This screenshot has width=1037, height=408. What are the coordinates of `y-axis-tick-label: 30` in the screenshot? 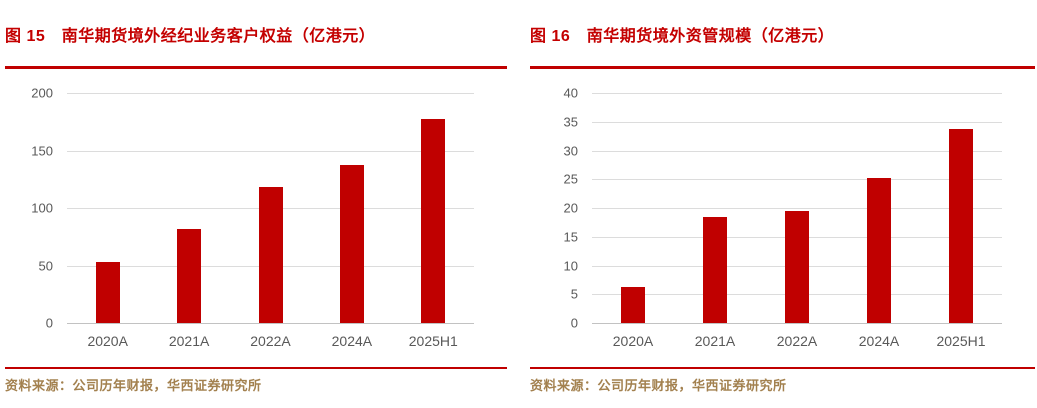 It's located at (570, 150).